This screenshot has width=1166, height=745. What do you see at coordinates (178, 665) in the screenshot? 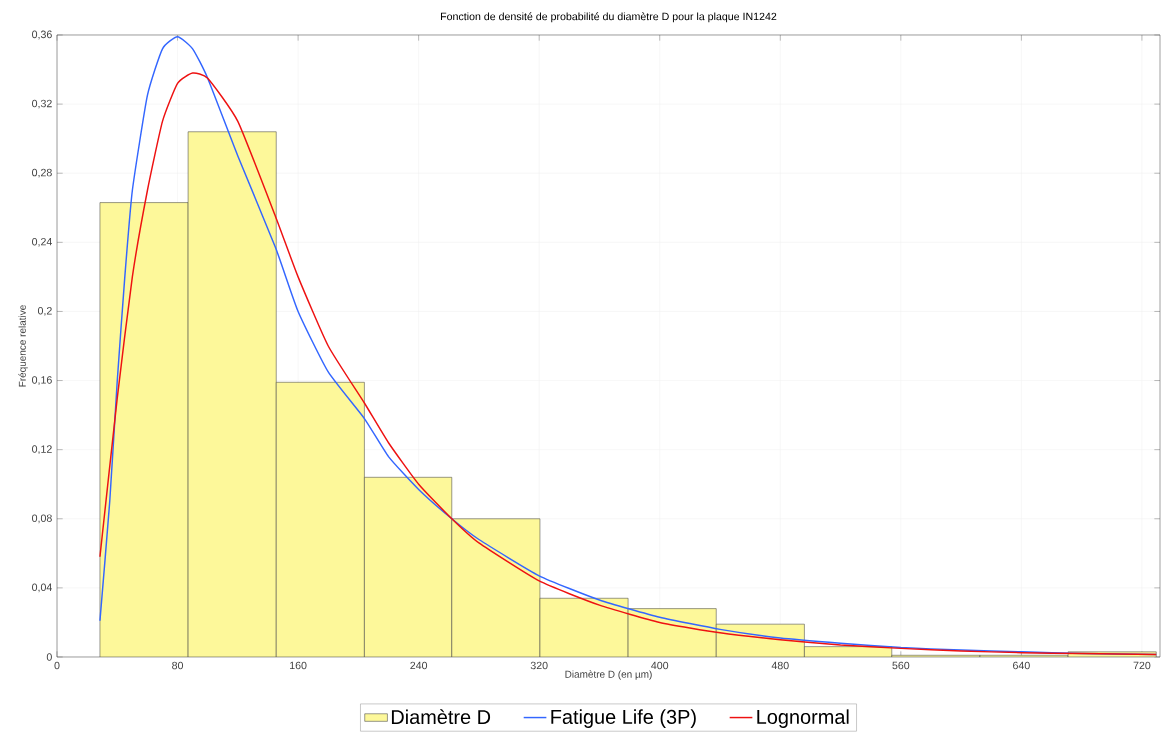
I see `x-tick-label: 80` at bounding box center [178, 665].